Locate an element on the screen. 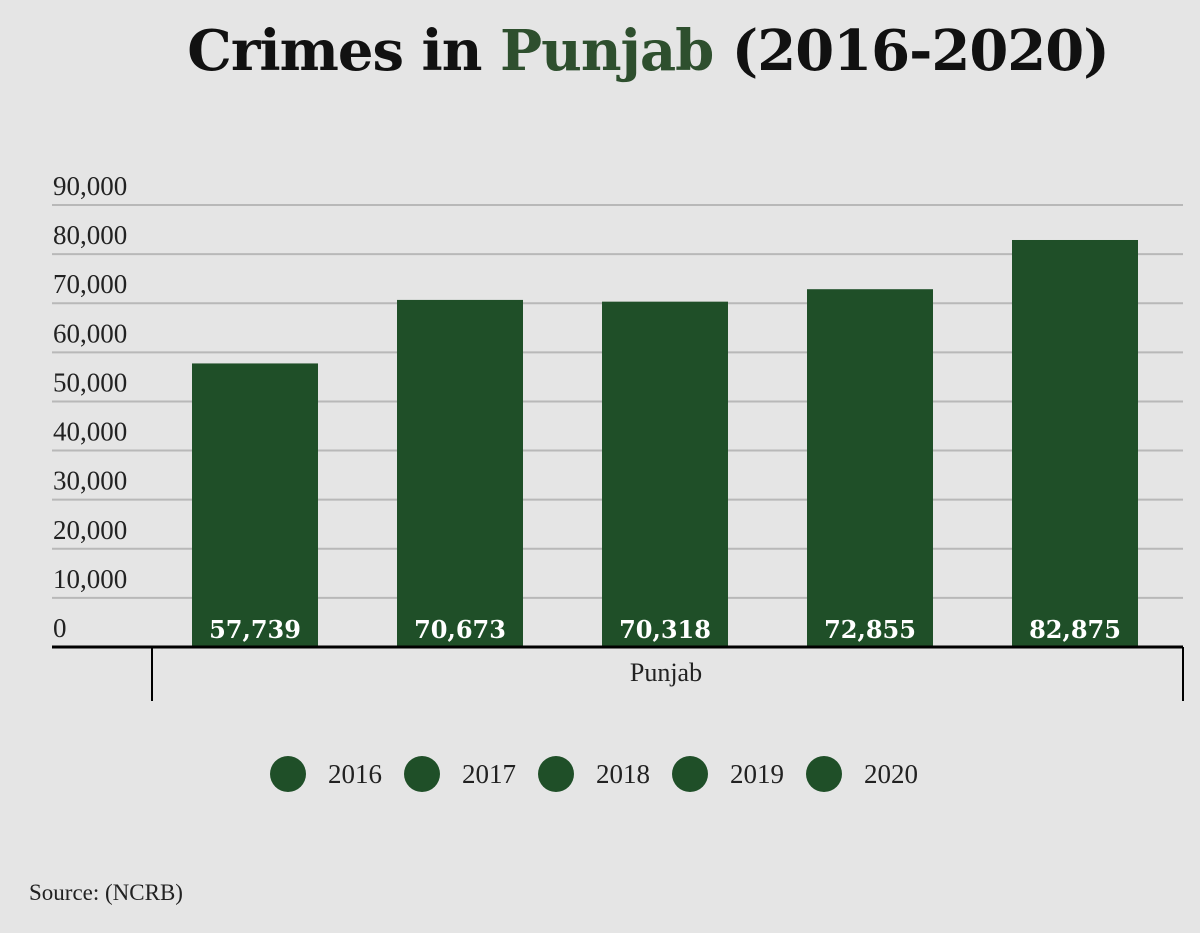 The image size is (1200, 933). chart-title: Crimes in Punjab (2016-2020) is located at coordinates (600, 51).